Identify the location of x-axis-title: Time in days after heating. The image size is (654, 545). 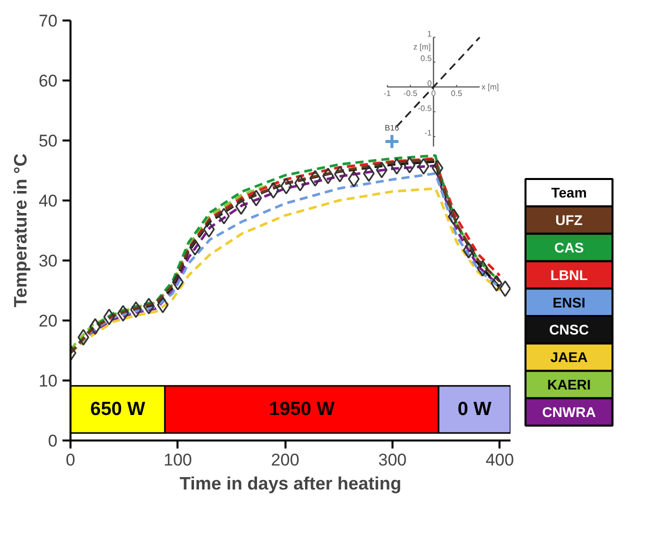
(291, 484).